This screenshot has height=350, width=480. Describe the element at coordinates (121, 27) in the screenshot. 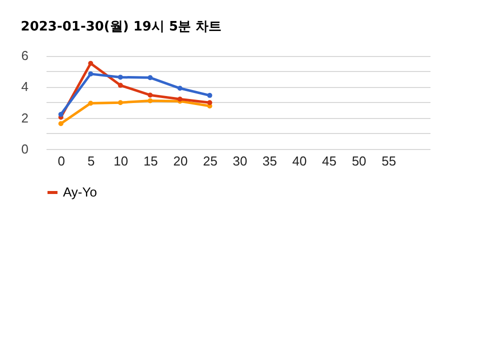

I see `chart-title: 2023-01-30(월) 19시 5분 차트` at that location.